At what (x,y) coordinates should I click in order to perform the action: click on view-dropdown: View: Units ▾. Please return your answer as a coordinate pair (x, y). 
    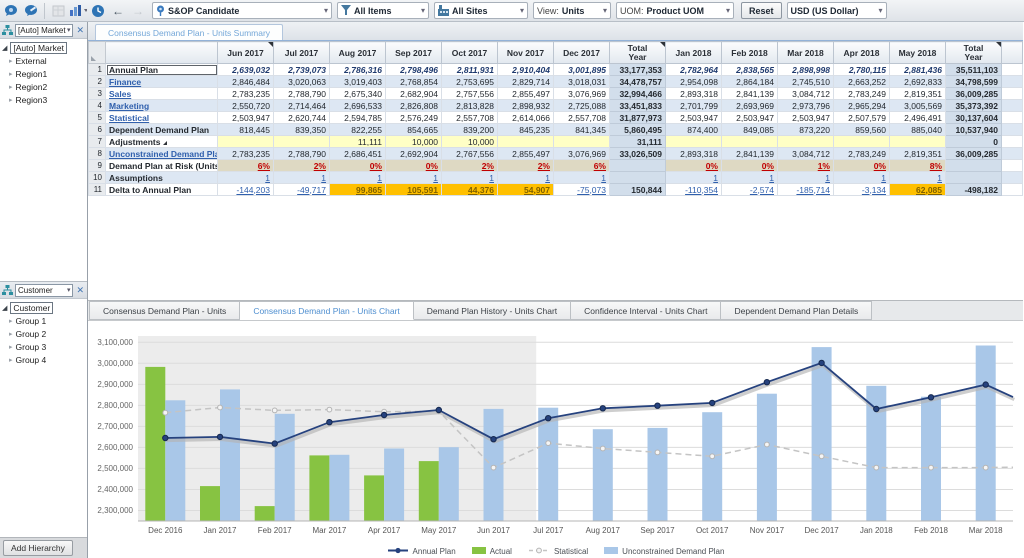
    Looking at the image, I should click on (572, 10).